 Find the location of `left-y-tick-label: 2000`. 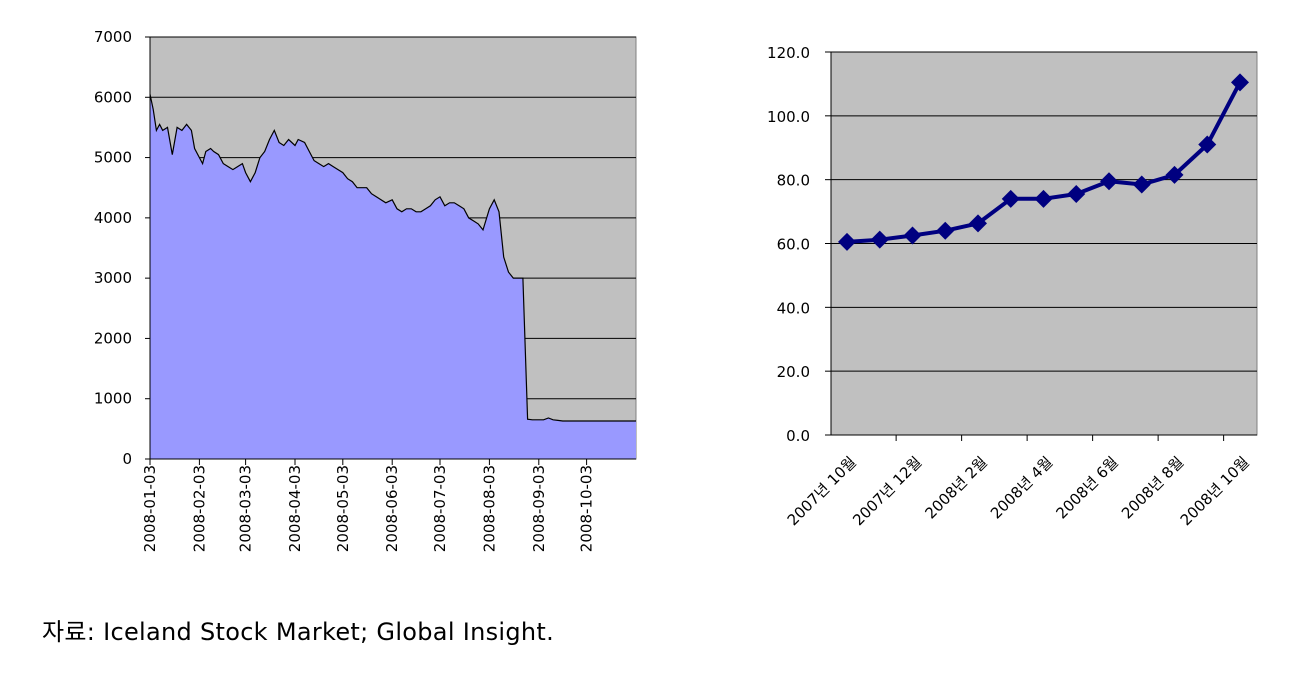

left-y-tick-label: 2000 is located at coordinates (113, 338).